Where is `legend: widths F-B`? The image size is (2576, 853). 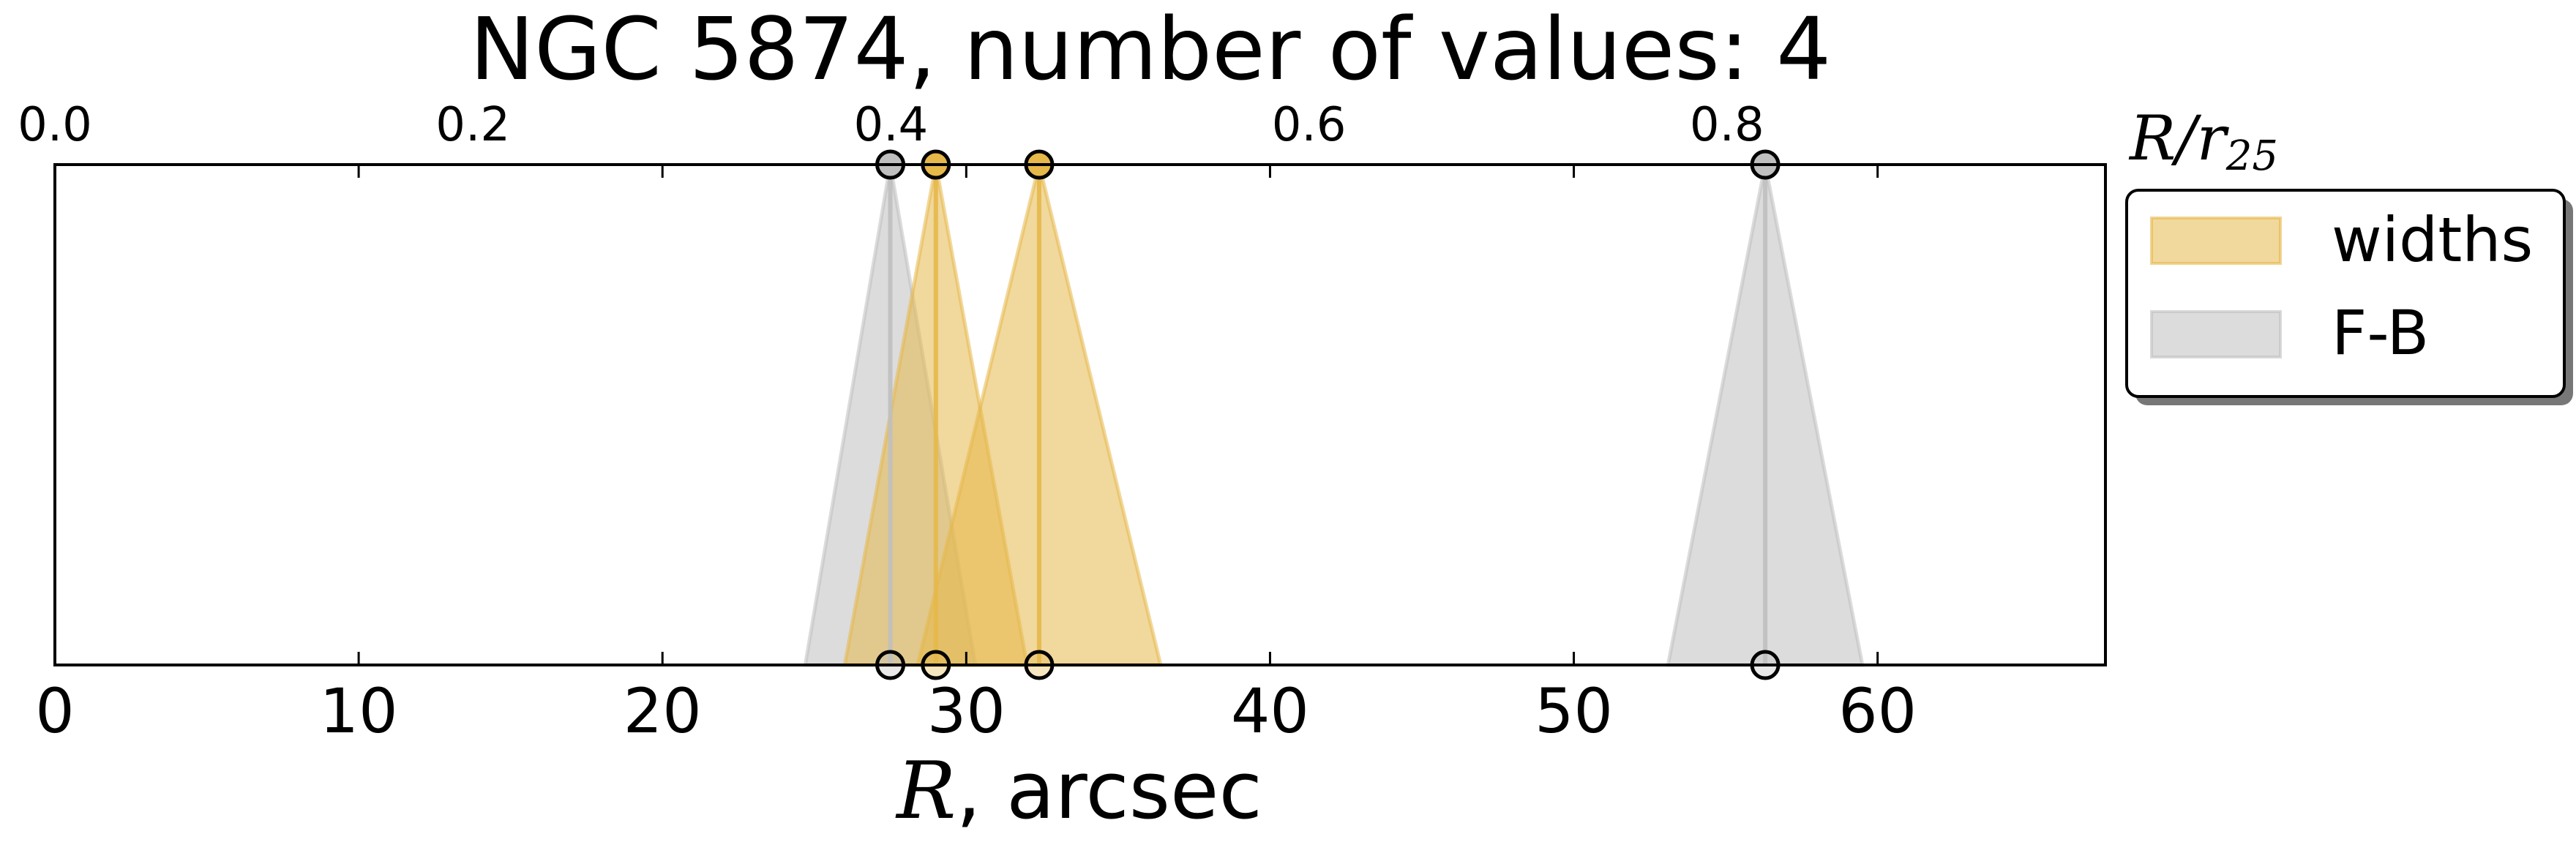 legend: widths F-B is located at coordinates (2349, 297).